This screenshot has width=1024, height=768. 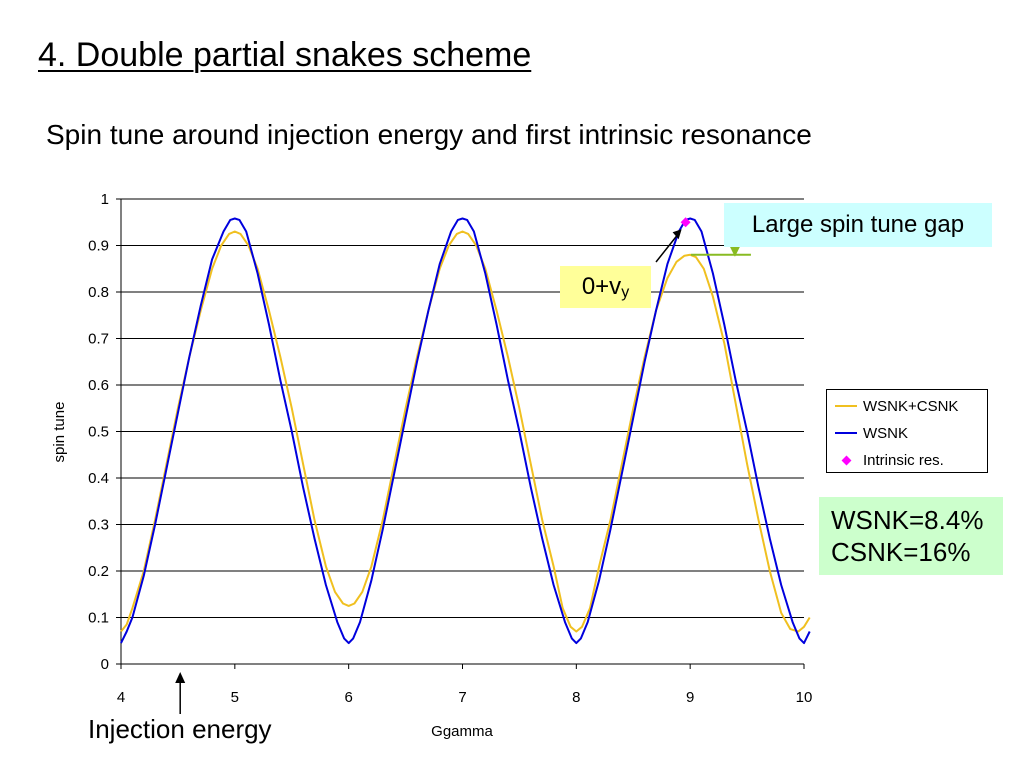 What do you see at coordinates (677, 234) in the screenshot?
I see `vy-pointer-head` at bounding box center [677, 234].